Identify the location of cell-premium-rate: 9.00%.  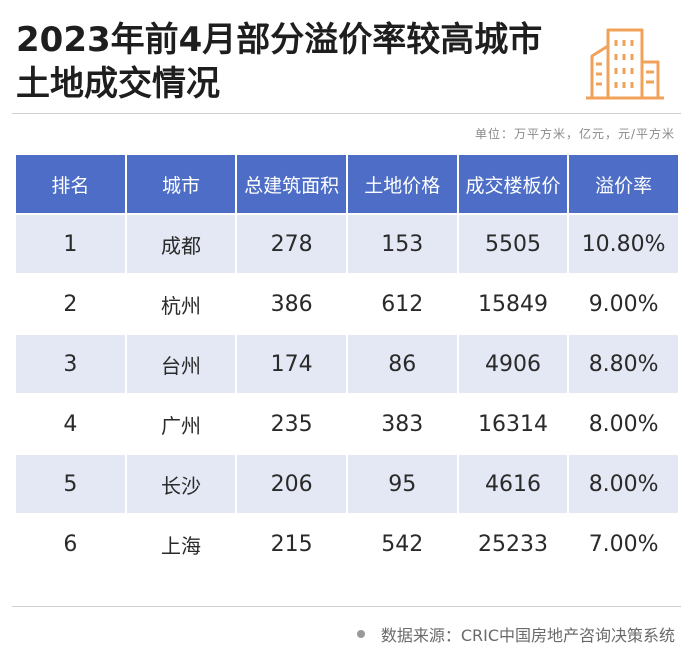
(623, 304).